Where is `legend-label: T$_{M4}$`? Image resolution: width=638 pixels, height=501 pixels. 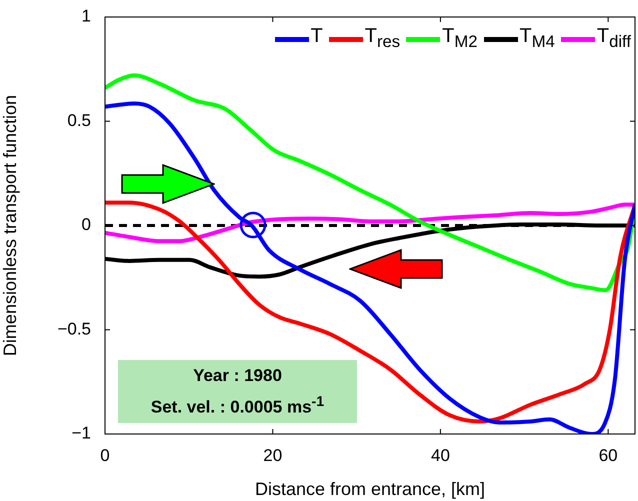
legend-label: T$_{M4}$ is located at coordinates (537, 39).